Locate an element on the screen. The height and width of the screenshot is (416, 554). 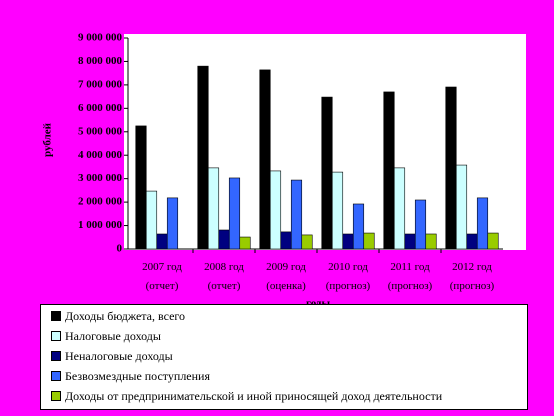
legend-item: Неналоговые доходы is located at coordinates (112, 356).